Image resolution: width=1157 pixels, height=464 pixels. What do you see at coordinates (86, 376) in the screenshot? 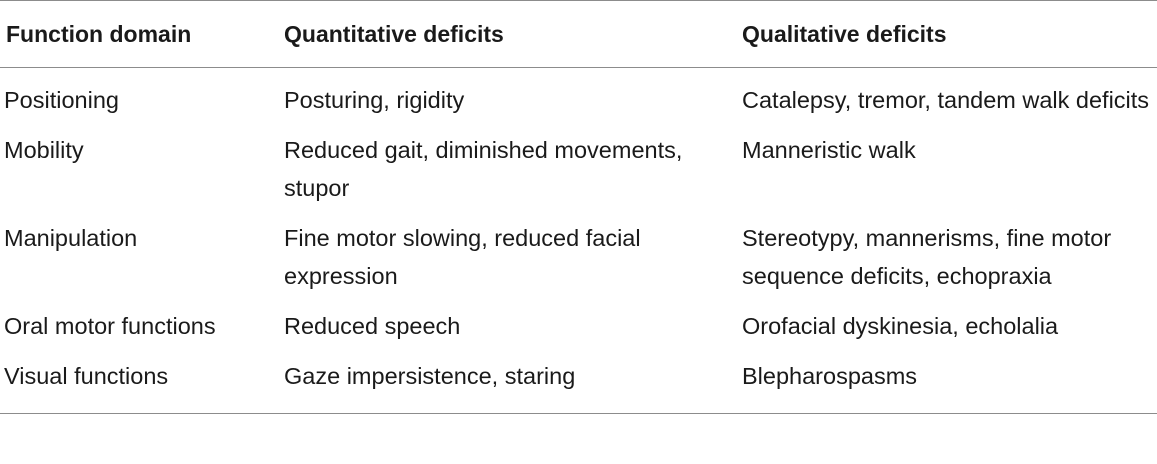
I see `cell-function-domain: Visual functions` at bounding box center [86, 376].